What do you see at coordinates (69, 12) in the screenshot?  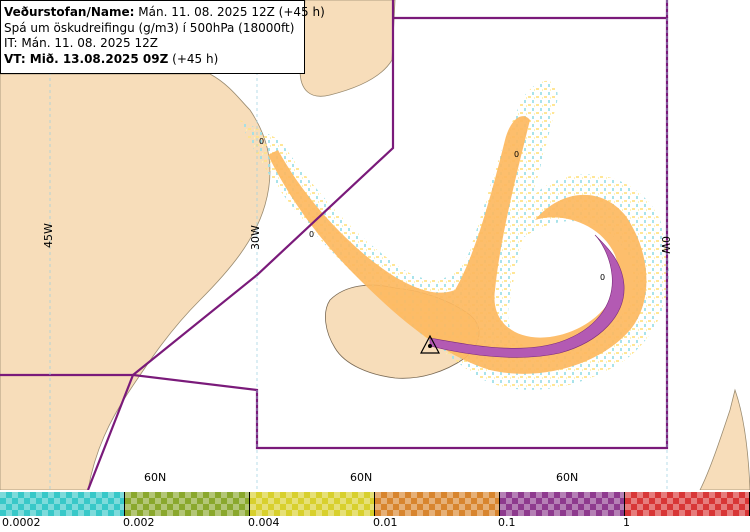 I see `issuer-label: Veðurstofan/Name:` at bounding box center [69, 12].